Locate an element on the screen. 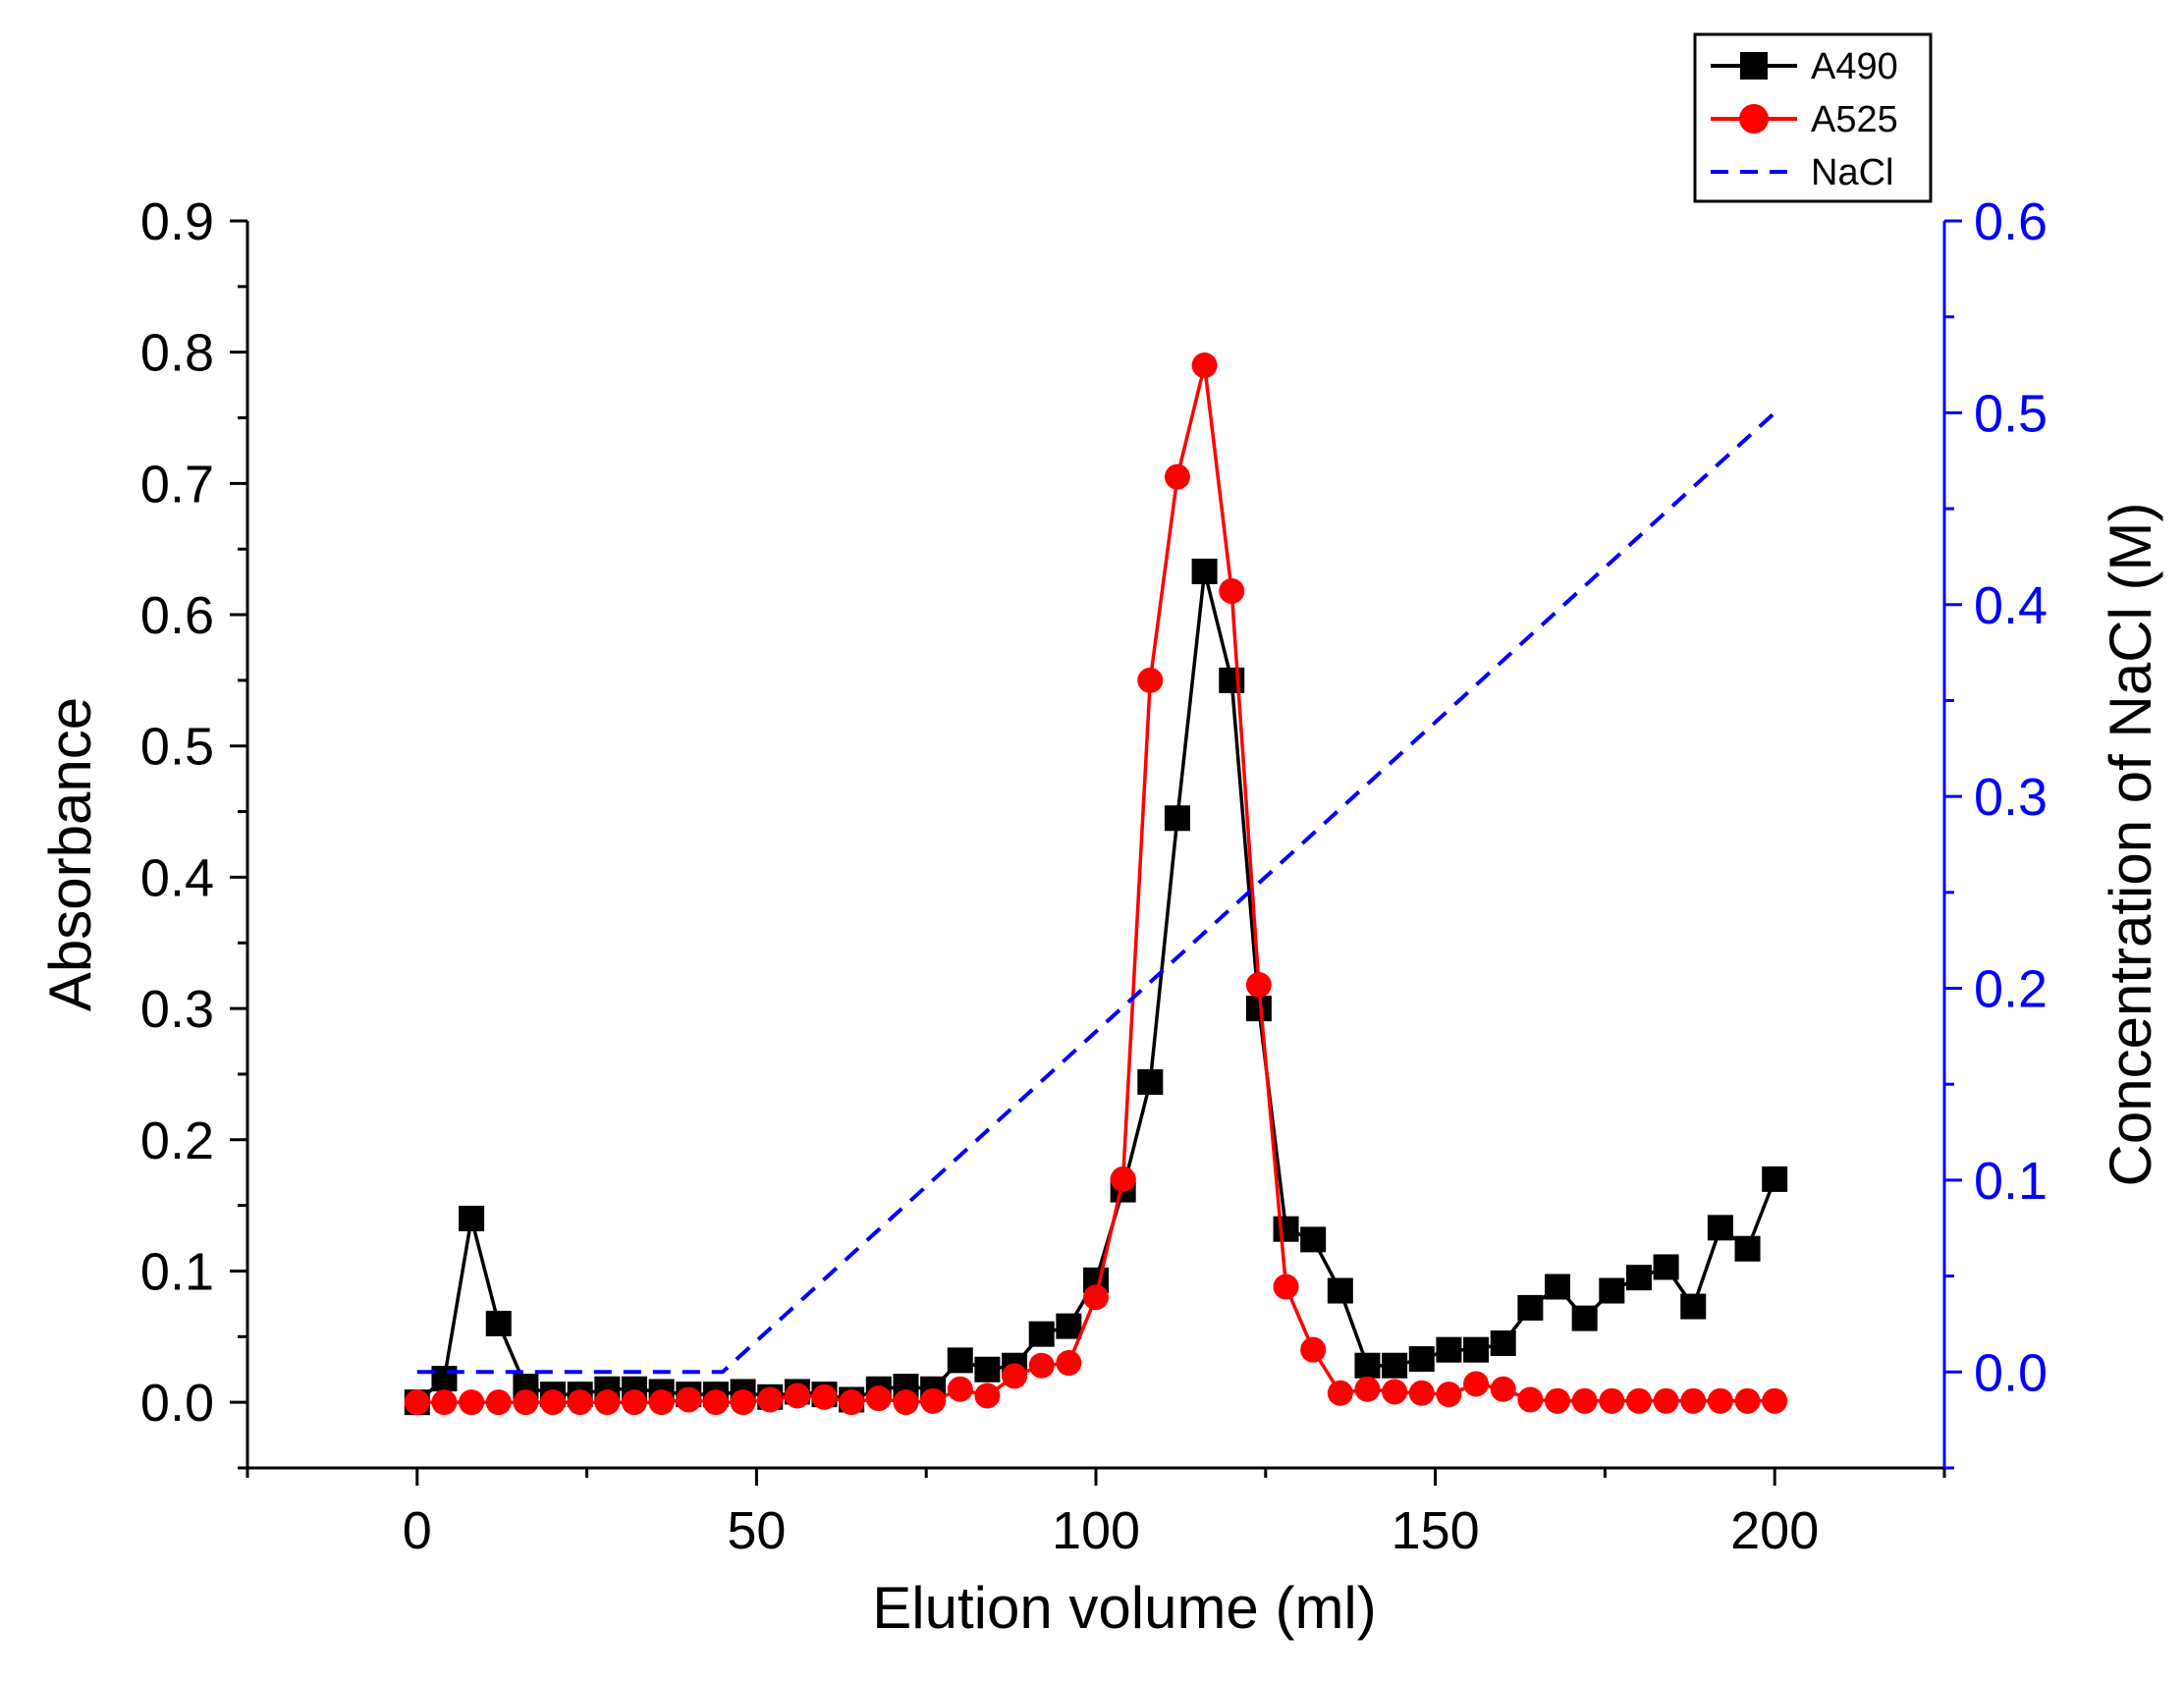 Image resolution: width=2184 pixels, height=1681 pixels. x-tick-label: 0 is located at coordinates (417, 1530).